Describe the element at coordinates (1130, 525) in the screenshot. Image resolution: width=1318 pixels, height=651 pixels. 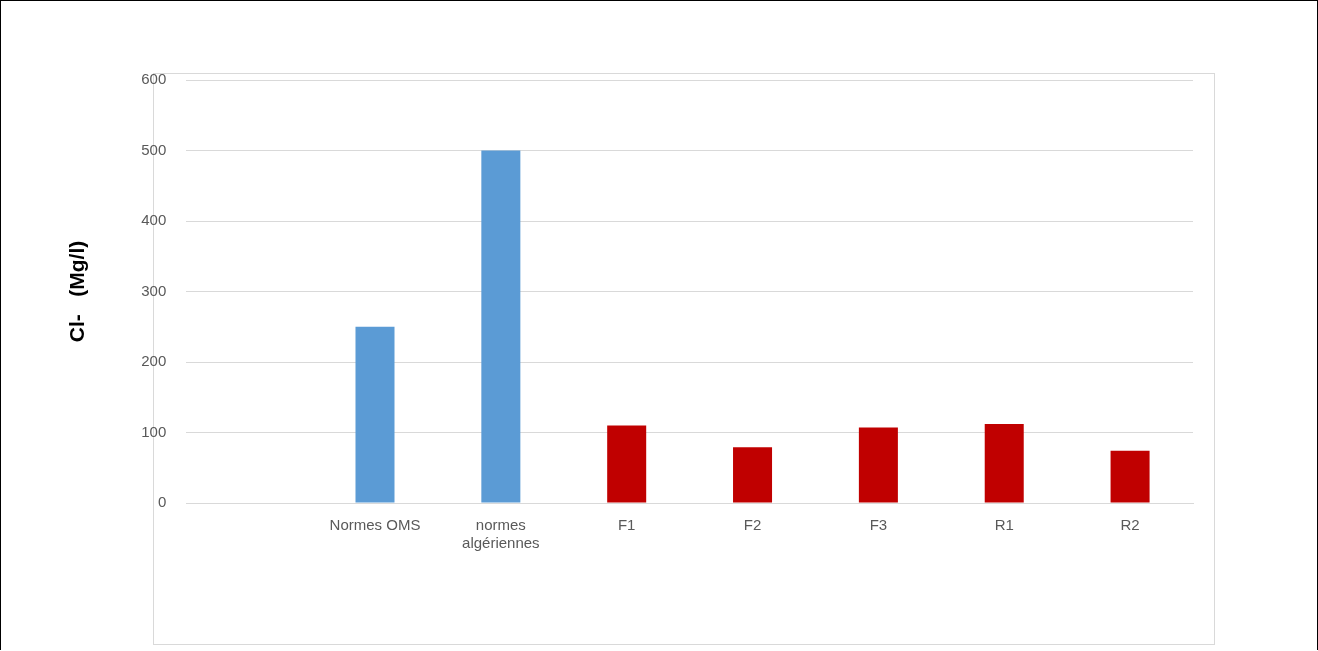
I see `x-tick-label: R2` at that location.